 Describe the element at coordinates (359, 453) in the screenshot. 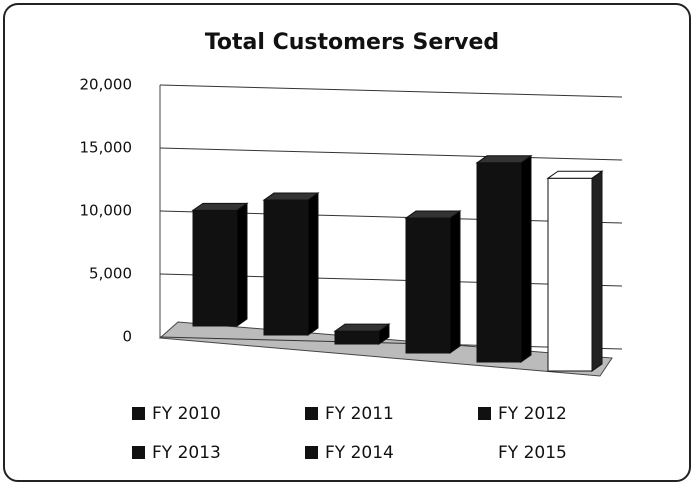

I see `legend-label: FY 2014` at that location.